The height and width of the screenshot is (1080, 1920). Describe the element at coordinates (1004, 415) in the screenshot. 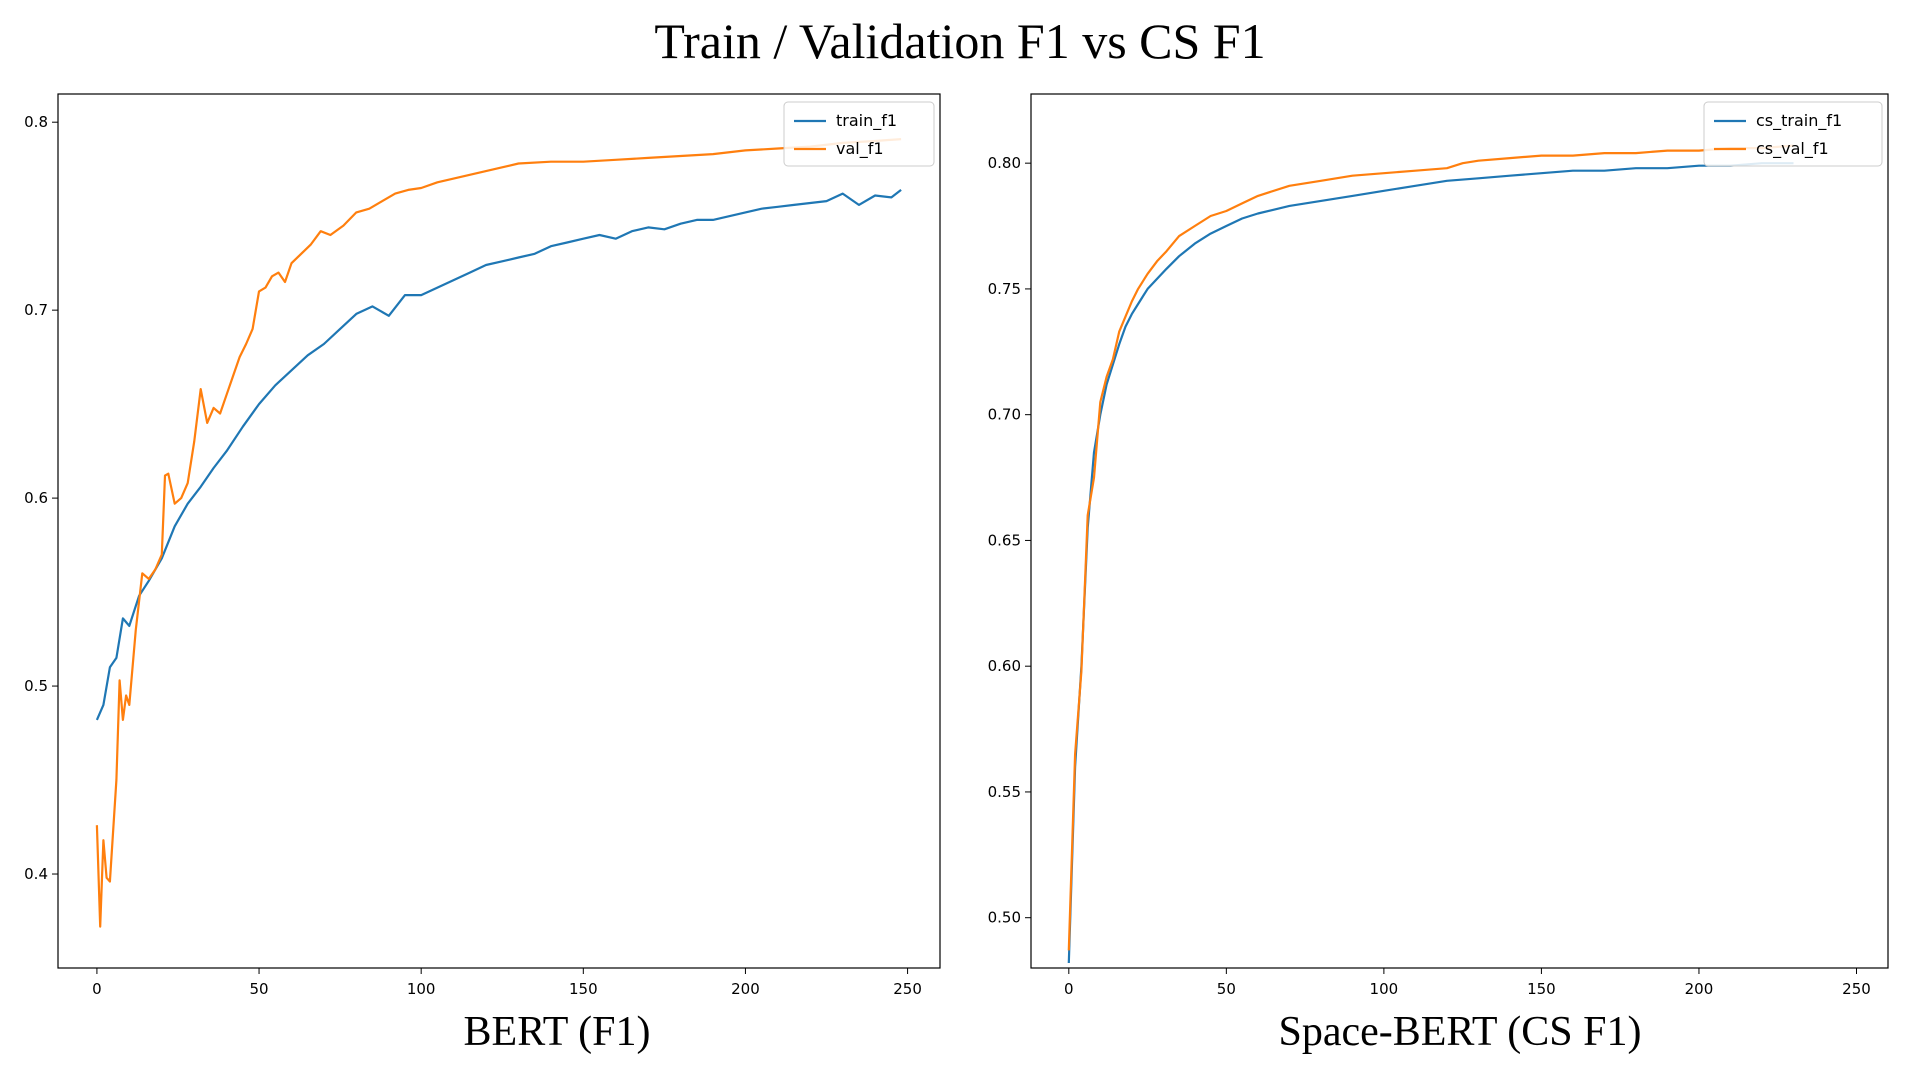

I see `y-tick-label: 0.70` at that location.